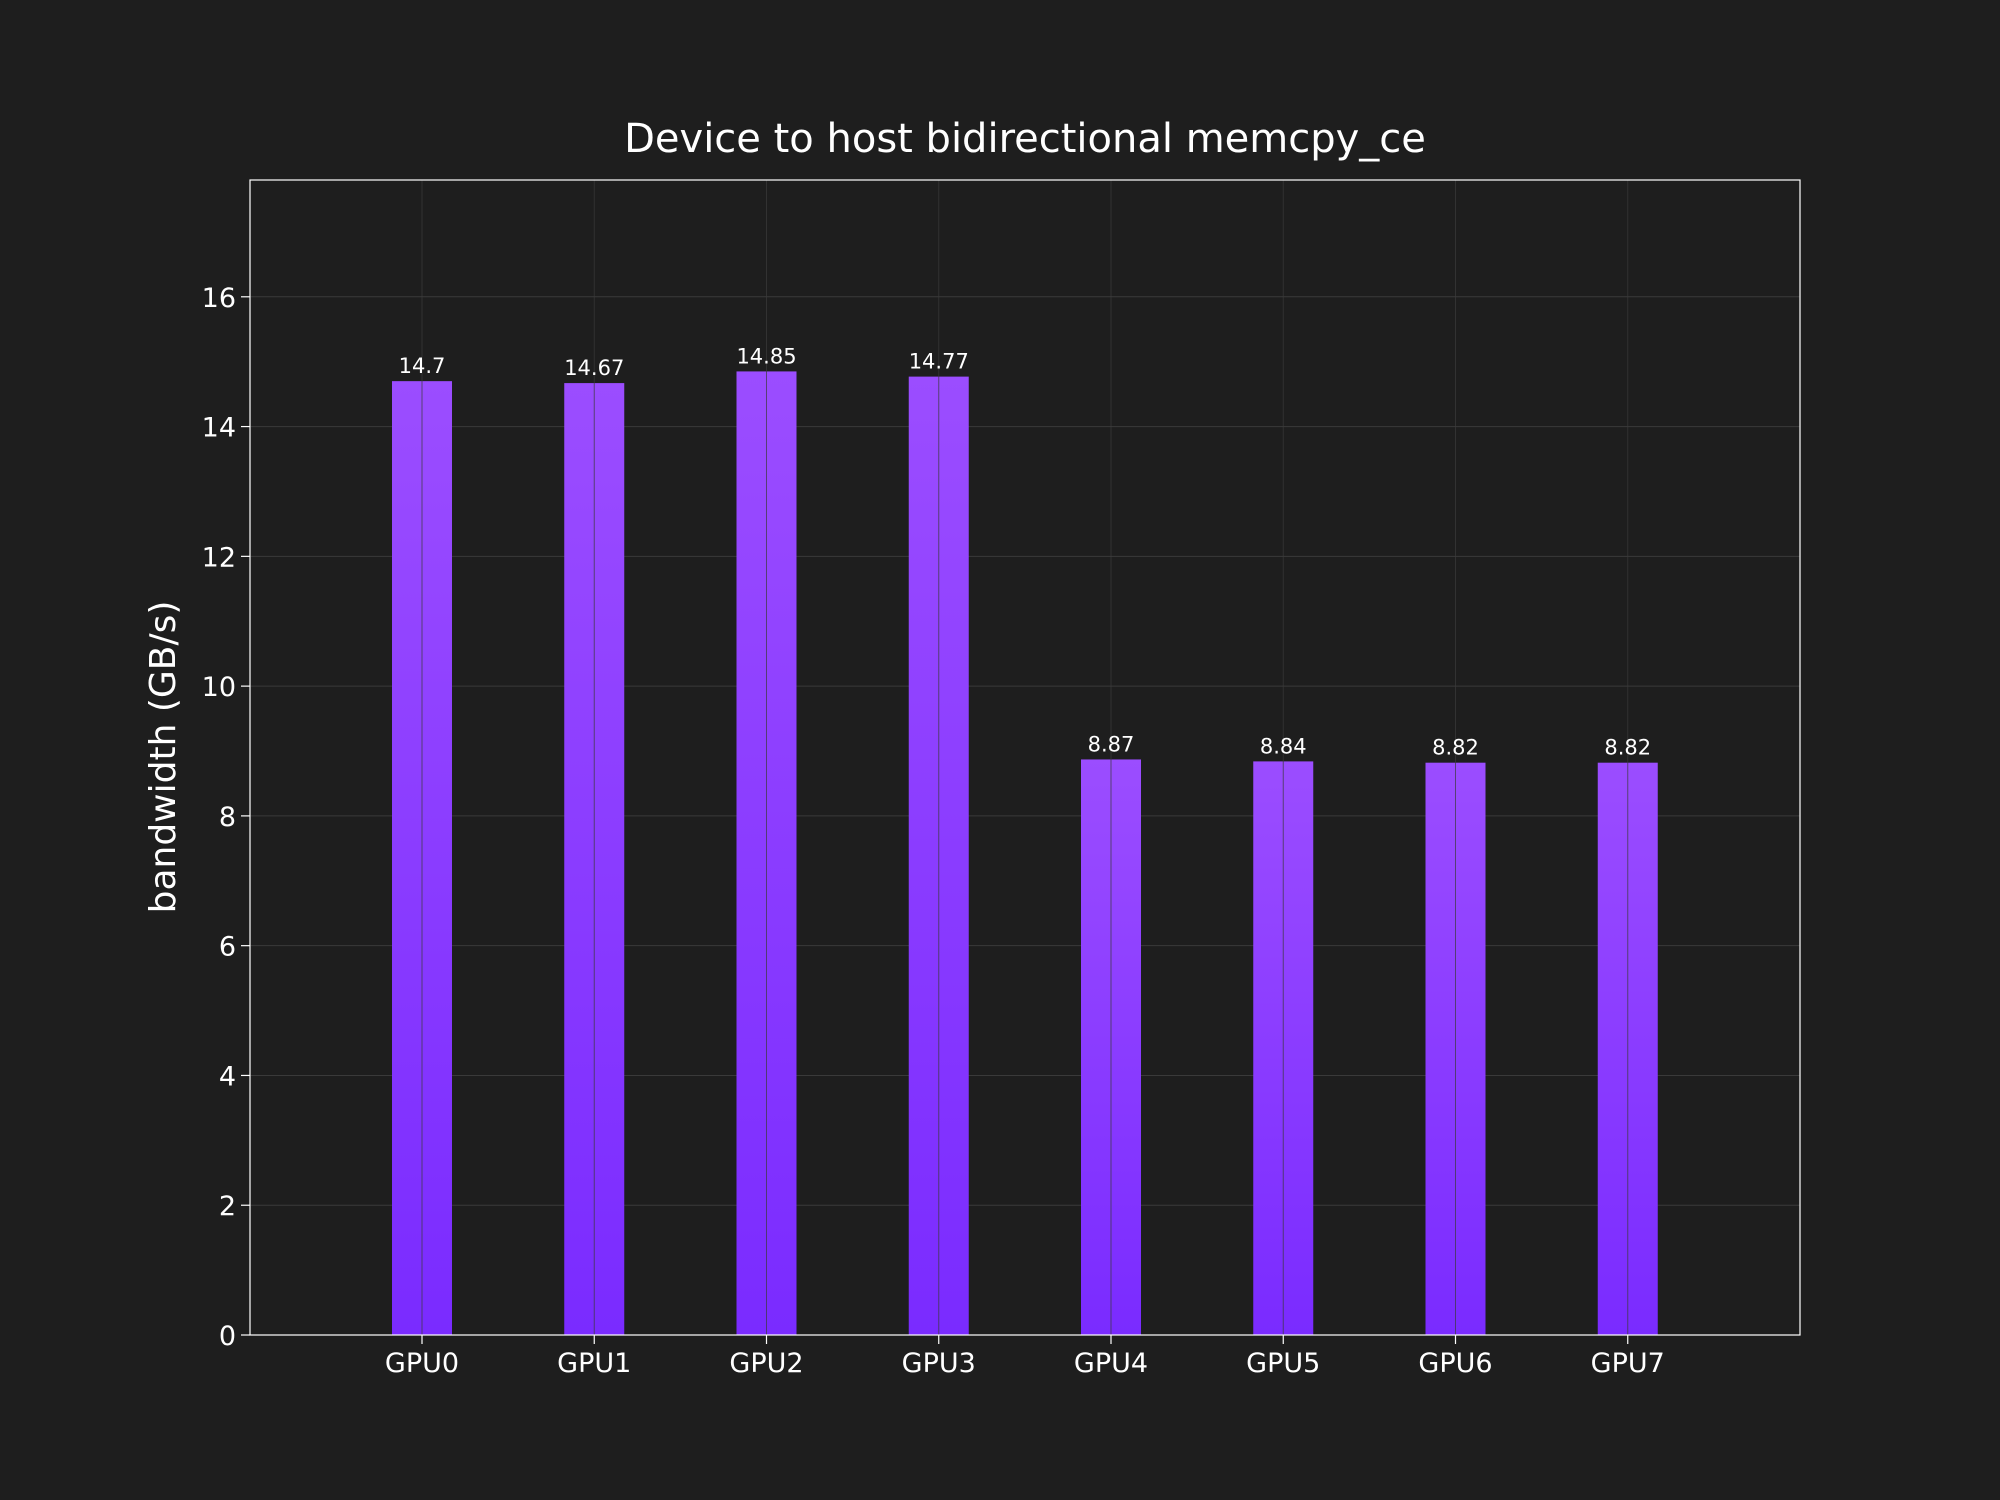  What do you see at coordinates (1111, 1363) in the screenshot?
I see `x-tick-label: GPU4` at bounding box center [1111, 1363].